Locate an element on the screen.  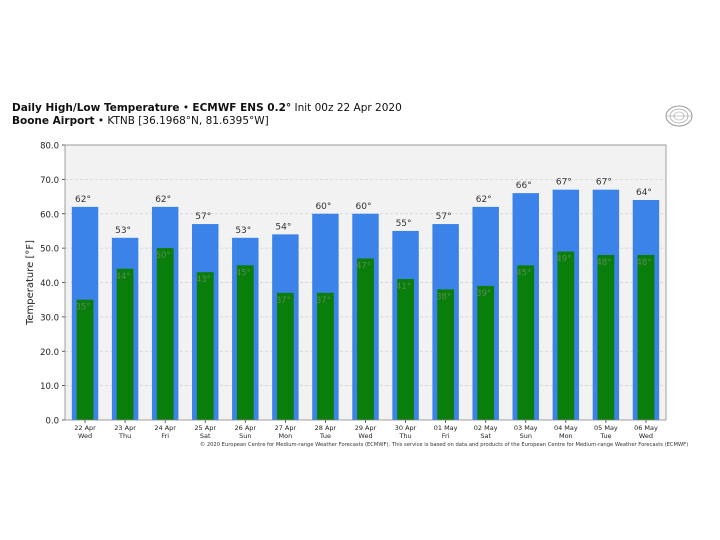
y-tick-label: 30.0 is located at coordinates (49, 318).